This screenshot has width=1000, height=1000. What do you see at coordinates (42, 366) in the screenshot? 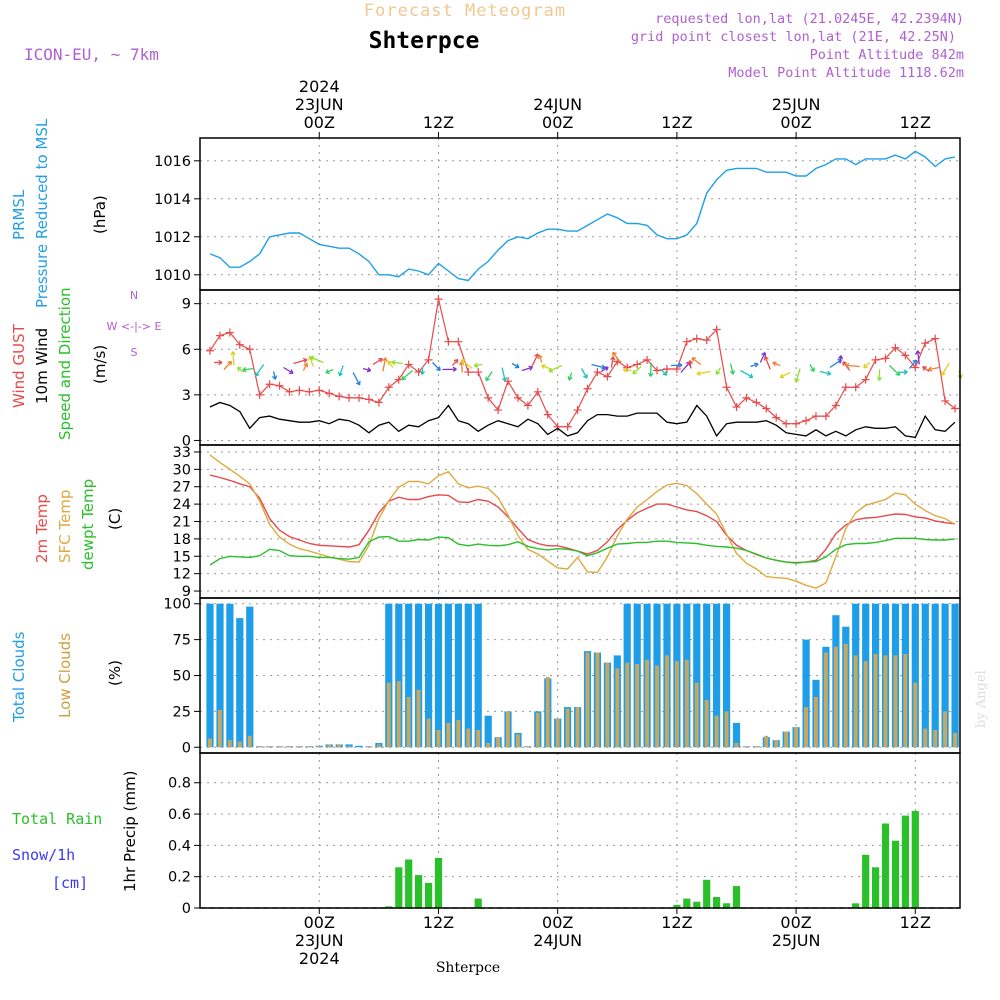
I see `wind-10m-label: 10m Wind` at bounding box center [42, 366].